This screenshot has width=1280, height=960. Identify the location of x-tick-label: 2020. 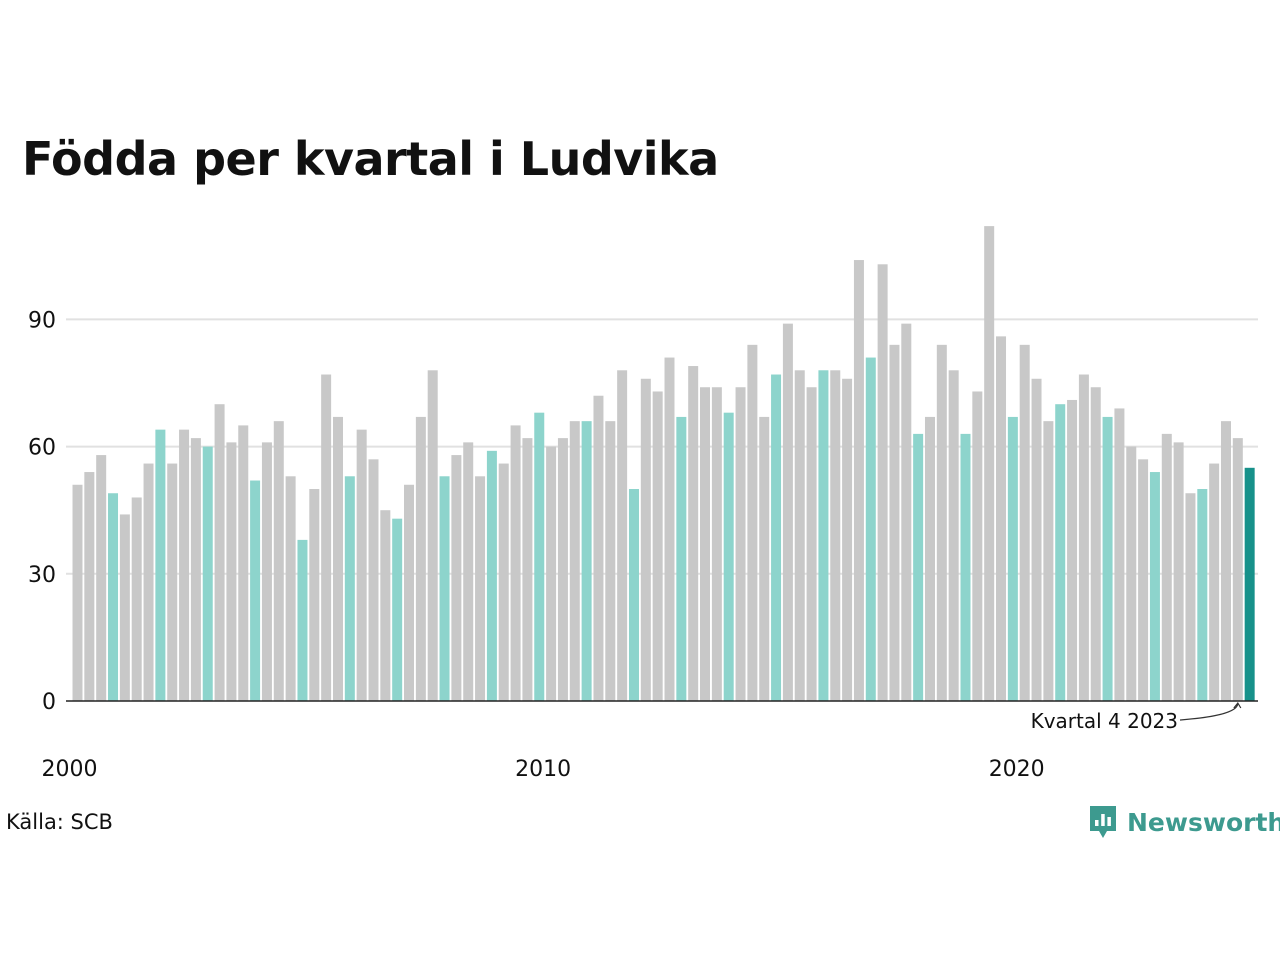
(1017, 769).